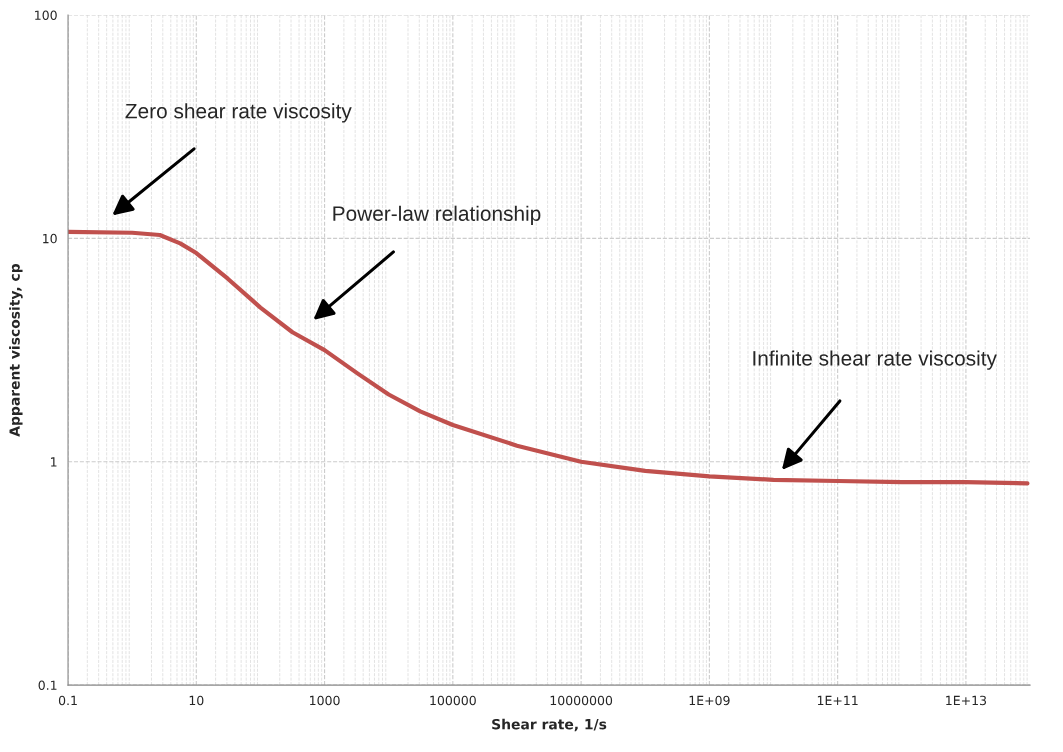  Describe the element at coordinates (46, 15) in the screenshot. I see `y-tick-label: 100` at that location.